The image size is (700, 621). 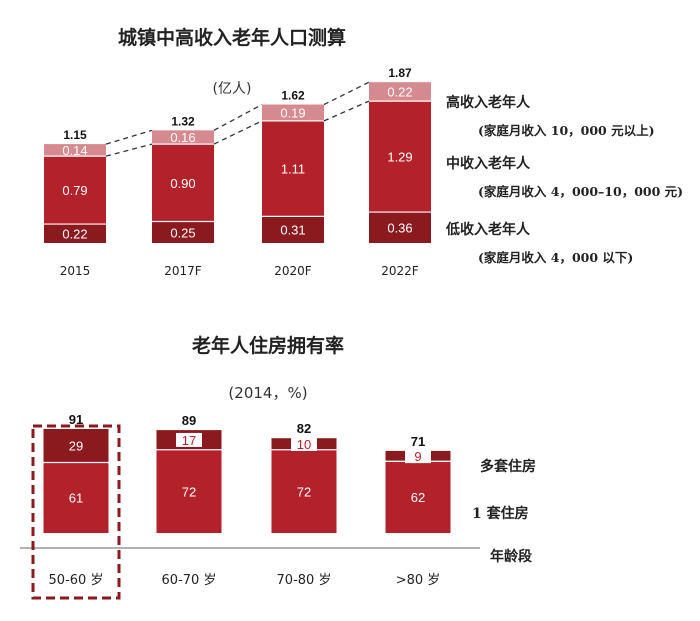 I want to click on legend-entry: 高收入老年人, so click(x=488, y=102).